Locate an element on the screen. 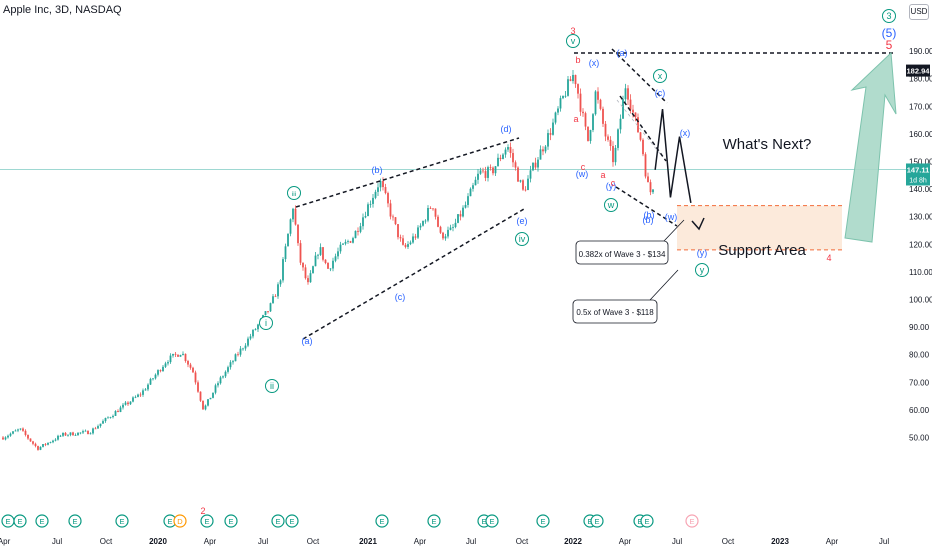 This screenshot has height=550, width=932. wave-label: (y) is located at coordinates (702, 253).